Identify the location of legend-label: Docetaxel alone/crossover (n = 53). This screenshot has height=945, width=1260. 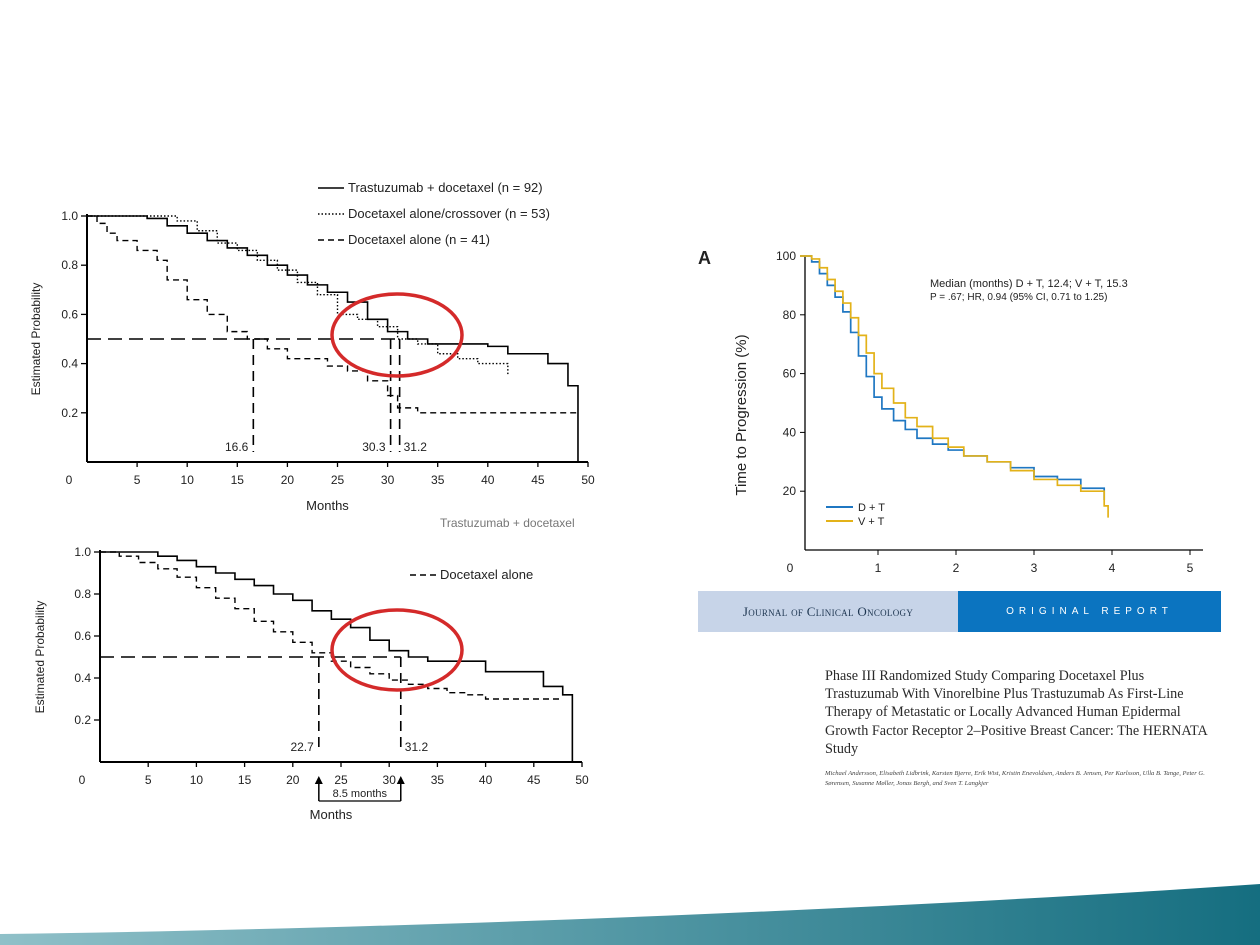
(449, 213).